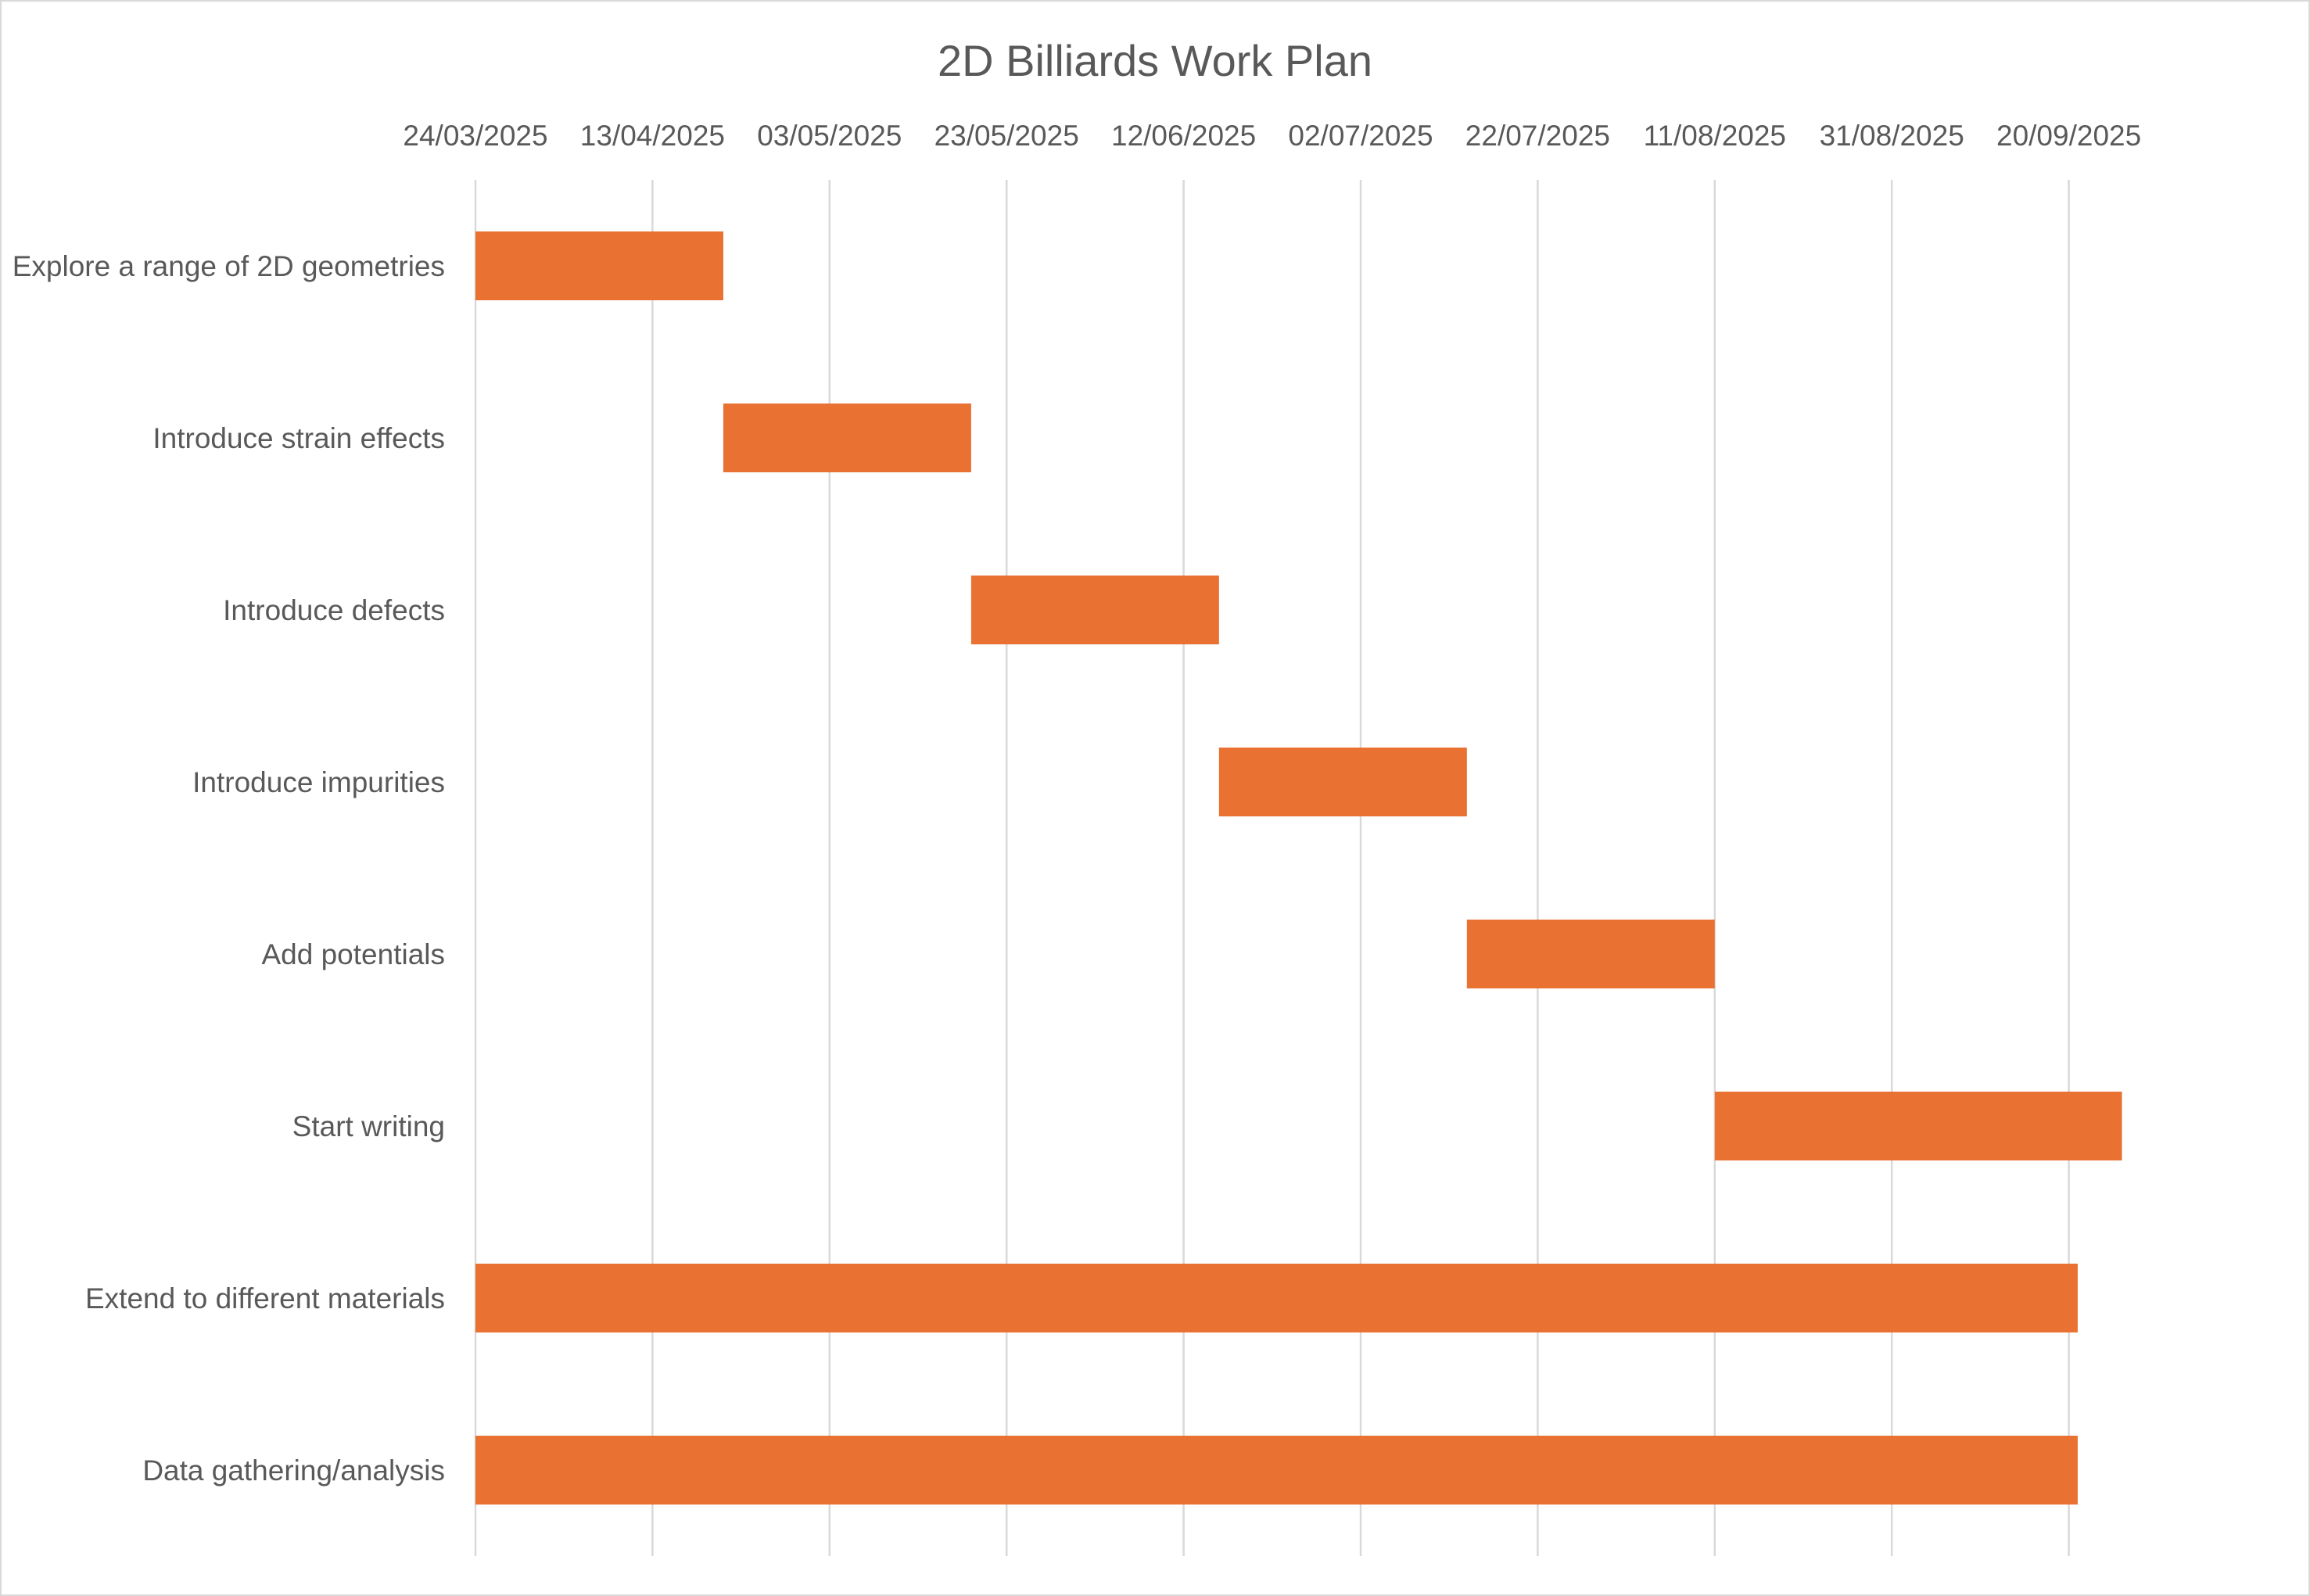 Image resolution: width=2310 pixels, height=1596 pixels. What do you see at coordinates (229, 266) in the screenshot?
I see `task-label: Explore a range of 2D geometries` at bounding box center [229, 266].